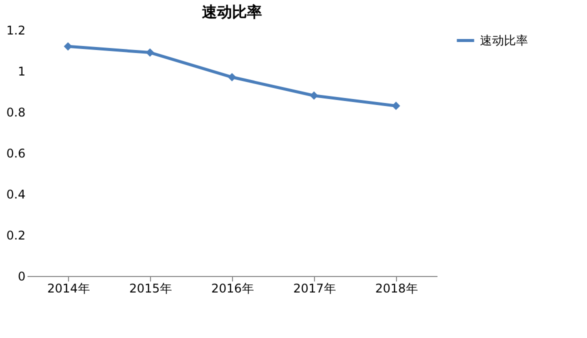  What do you see at coordinates (68, 289) in the screenshot?
I see `x-tick-label: 2014年` at bounding box center [68, 289].